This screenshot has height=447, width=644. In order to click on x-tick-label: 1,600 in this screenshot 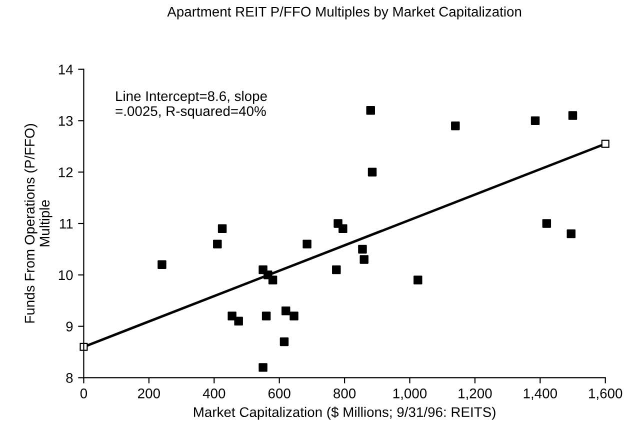, I will do `click(605, 394)`.